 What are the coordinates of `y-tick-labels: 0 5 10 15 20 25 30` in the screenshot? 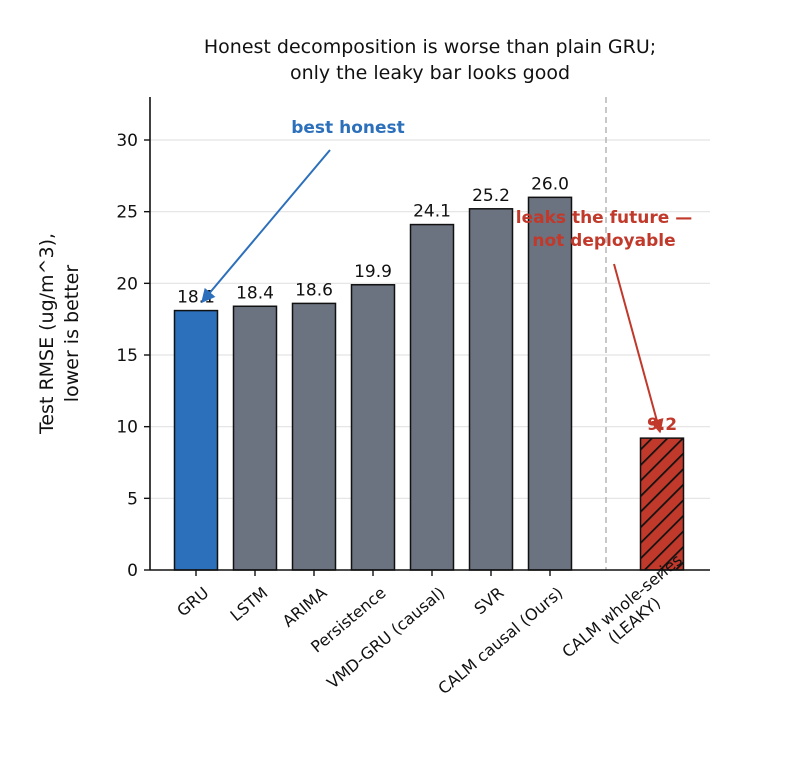 It's located at (133, 356).